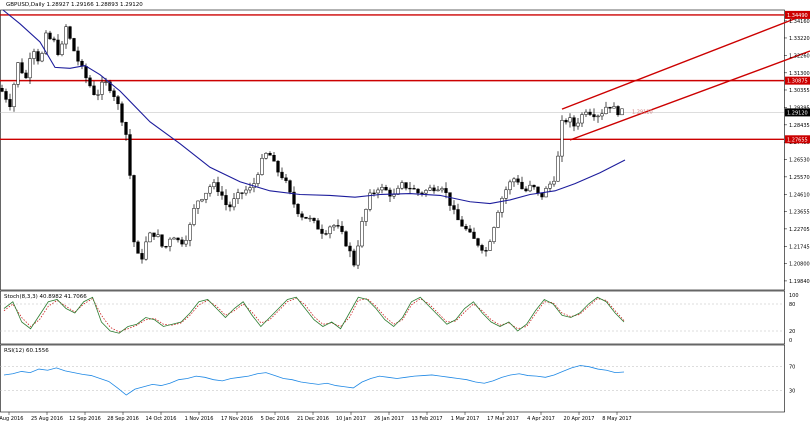  I want to click on y-tick-label-main: 1.19840, so click(799, 282).